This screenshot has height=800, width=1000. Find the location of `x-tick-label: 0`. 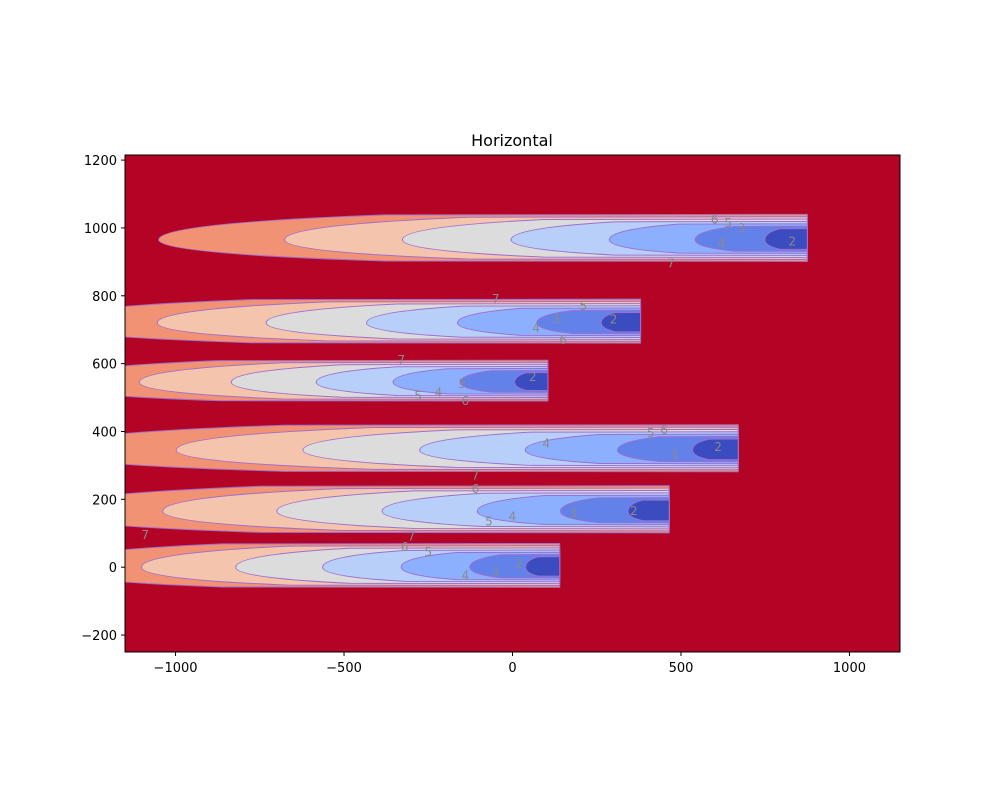

x-tick-label: 0 is located at coordinates (512, 668).